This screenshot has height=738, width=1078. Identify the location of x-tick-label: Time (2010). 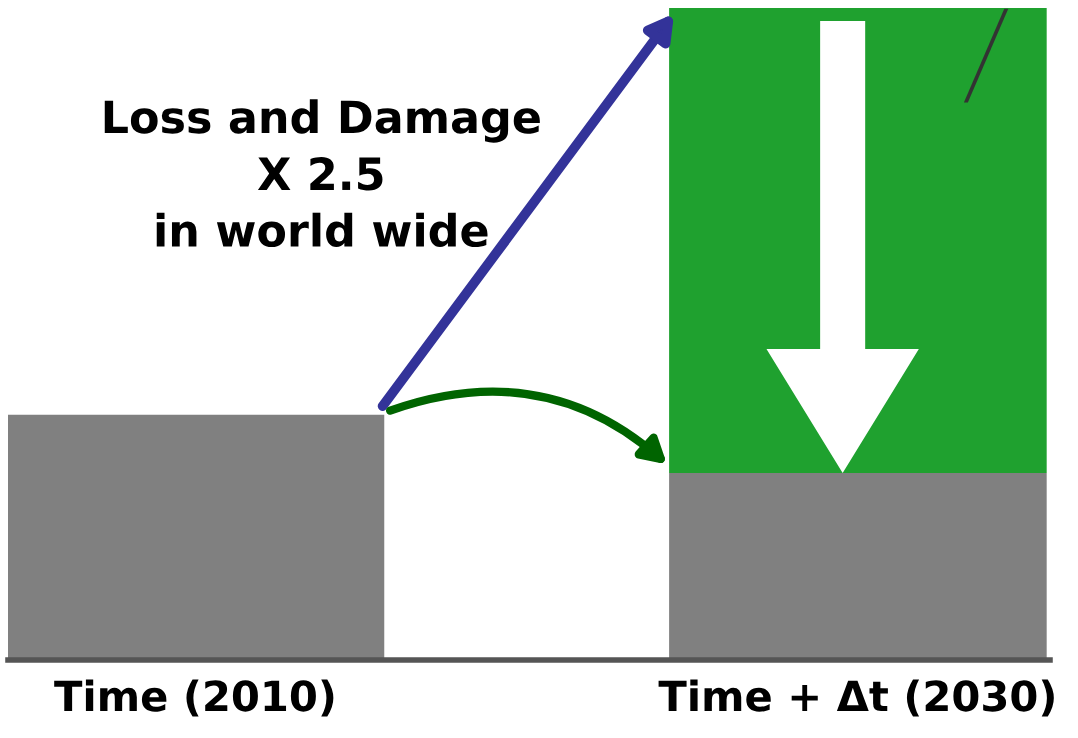
(194, 698).